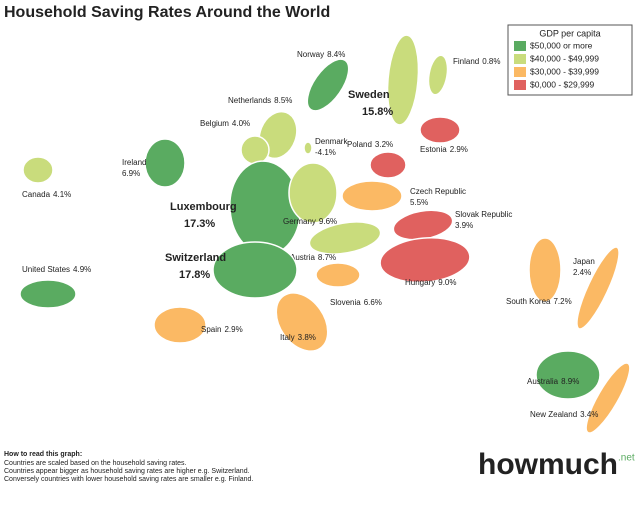 This screenshot has height=522, width=640. Describe the element at coordinates (131, 173) in the screenshot. I see `country-rate: 6.9%` at that location.